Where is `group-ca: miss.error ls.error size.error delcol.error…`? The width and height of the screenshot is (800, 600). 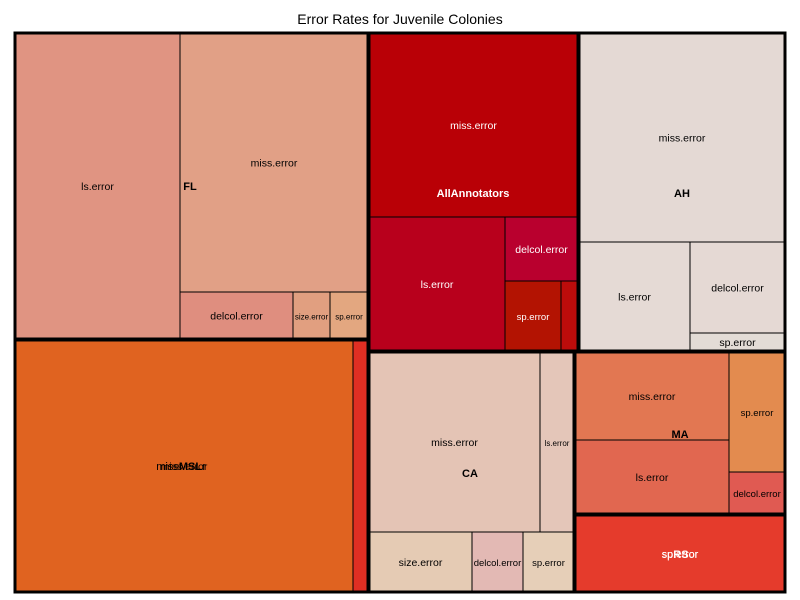 group-ca: miss.error ls.error size.error delcol.error… is located at coordinates (471, 472).